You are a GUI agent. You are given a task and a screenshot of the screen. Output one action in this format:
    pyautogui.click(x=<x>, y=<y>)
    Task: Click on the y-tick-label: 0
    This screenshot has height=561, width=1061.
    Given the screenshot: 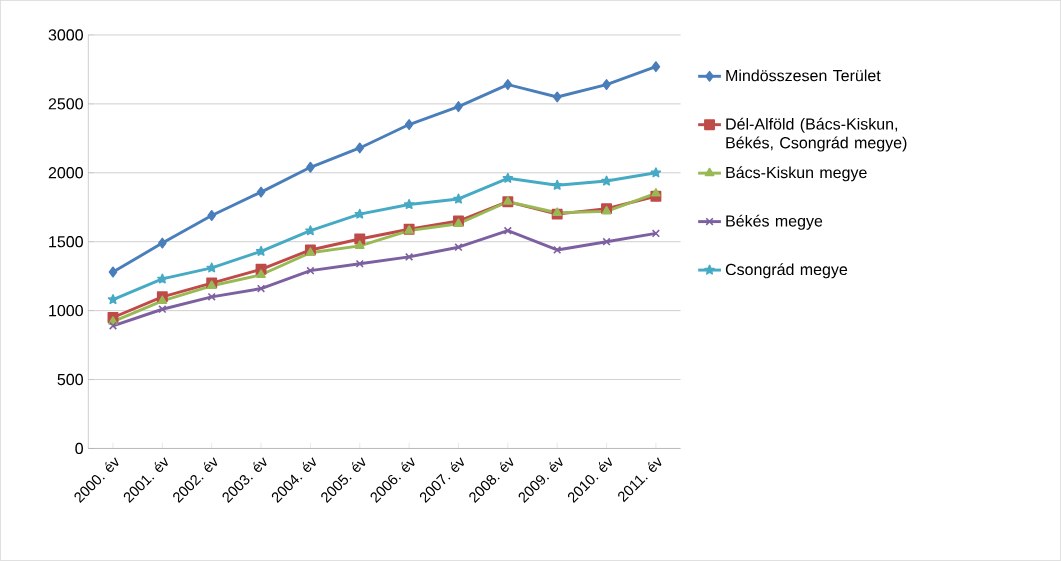 What is the action you would take?
    pyautogui.click(x=79, y=448)
    